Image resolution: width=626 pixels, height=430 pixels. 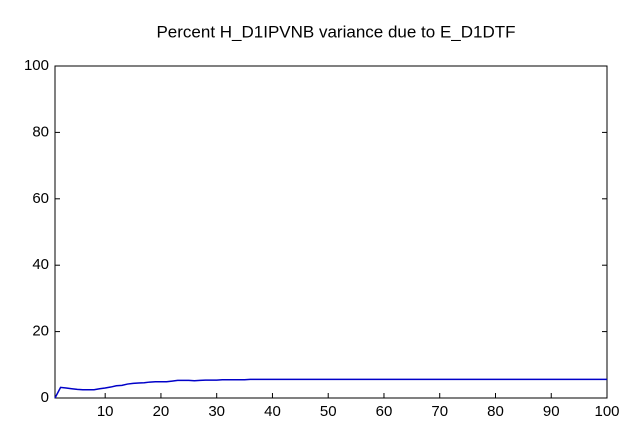 I want to click on y-tick-label: 0, so click(x=45, y=397).